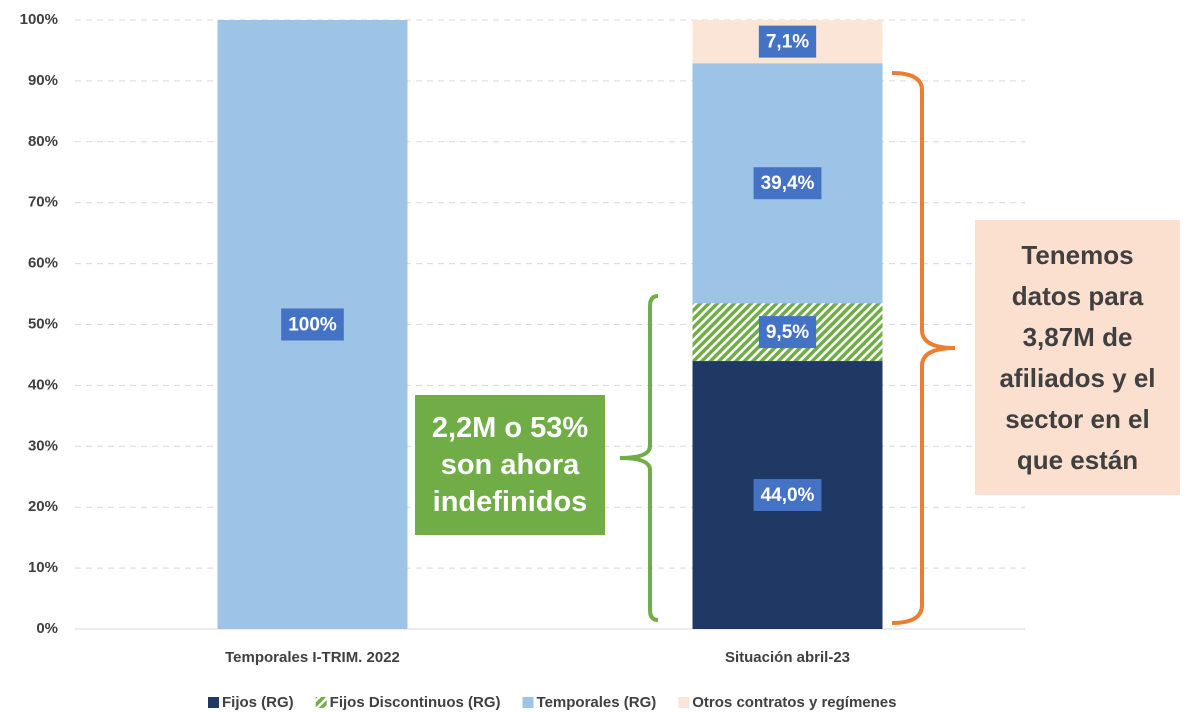 The height and width of the screenshot is (713, 1187). What do you see at coordinates (43, 263) in the screenshot?
I see `y-tick-label: 60%` at bounding box center [43, 263].